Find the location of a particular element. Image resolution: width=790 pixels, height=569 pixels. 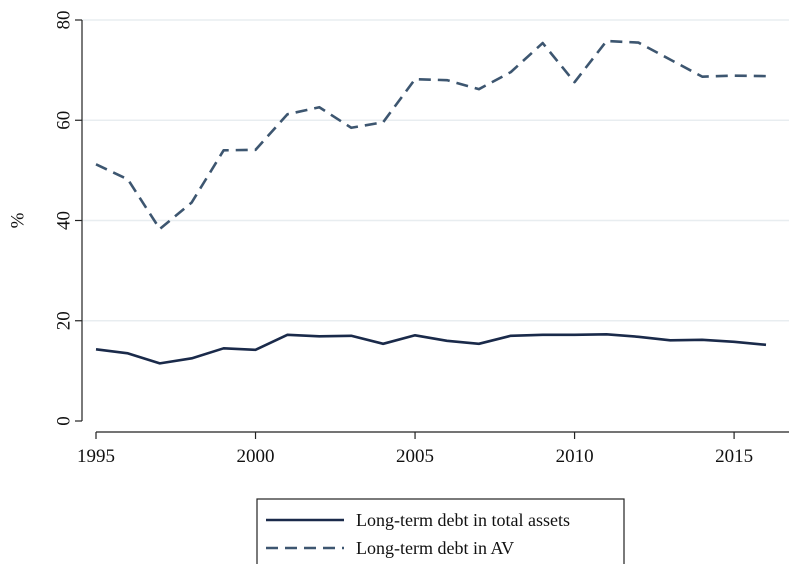

x-tick-label: 2010 is located at coordinates (575, 456).